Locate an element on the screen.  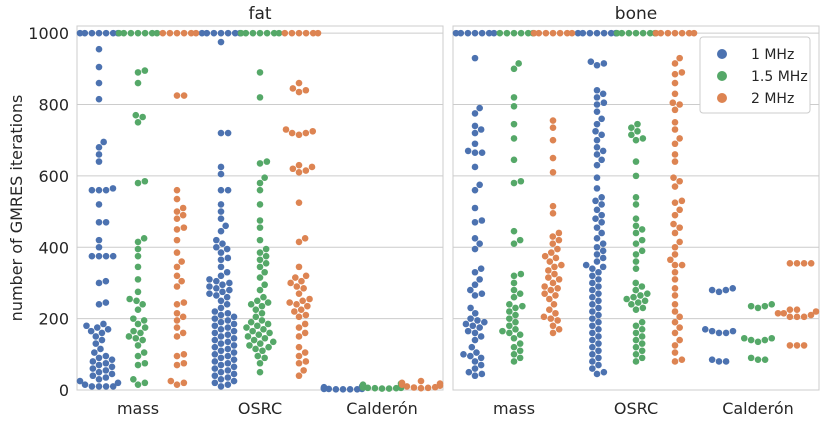
x-ticks-bone: mass OSRC Calderón is located at coordinates (643, 408).